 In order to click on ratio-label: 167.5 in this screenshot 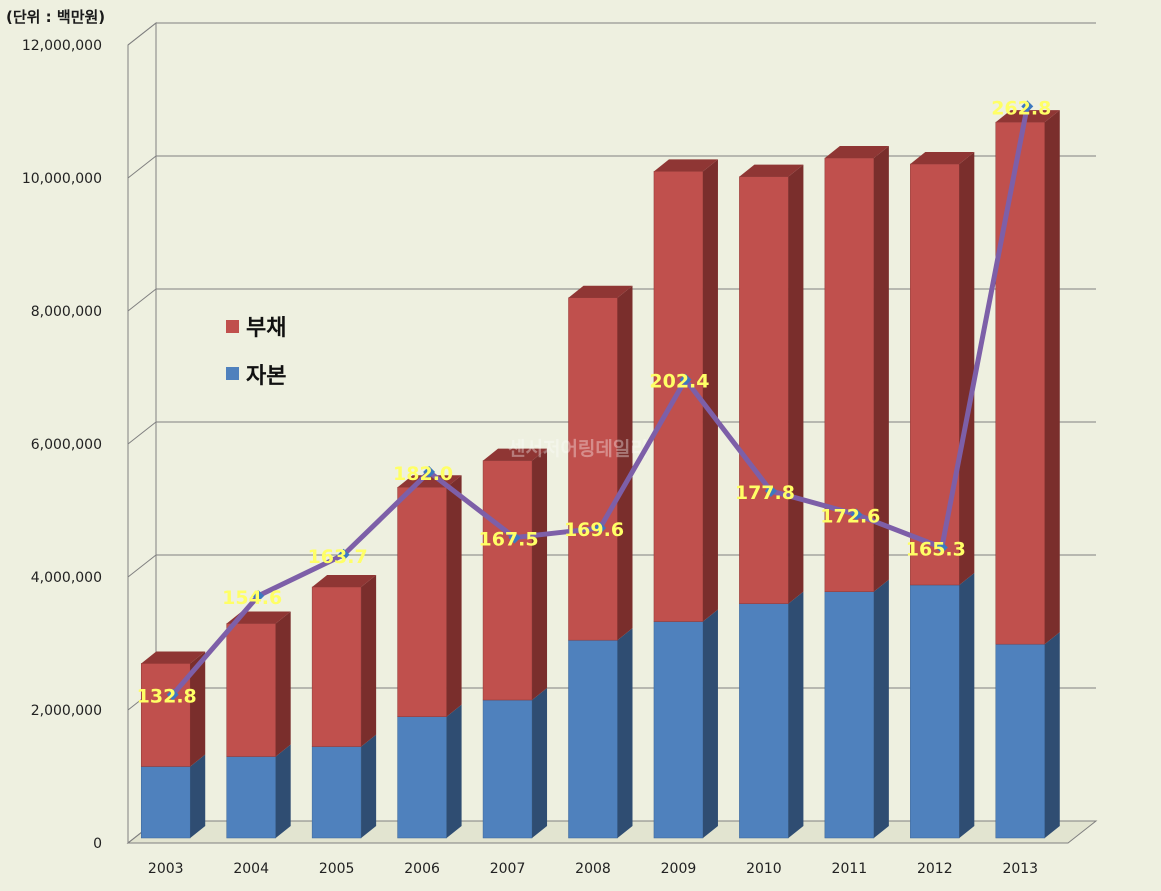, I will do `click(508, 540)`.